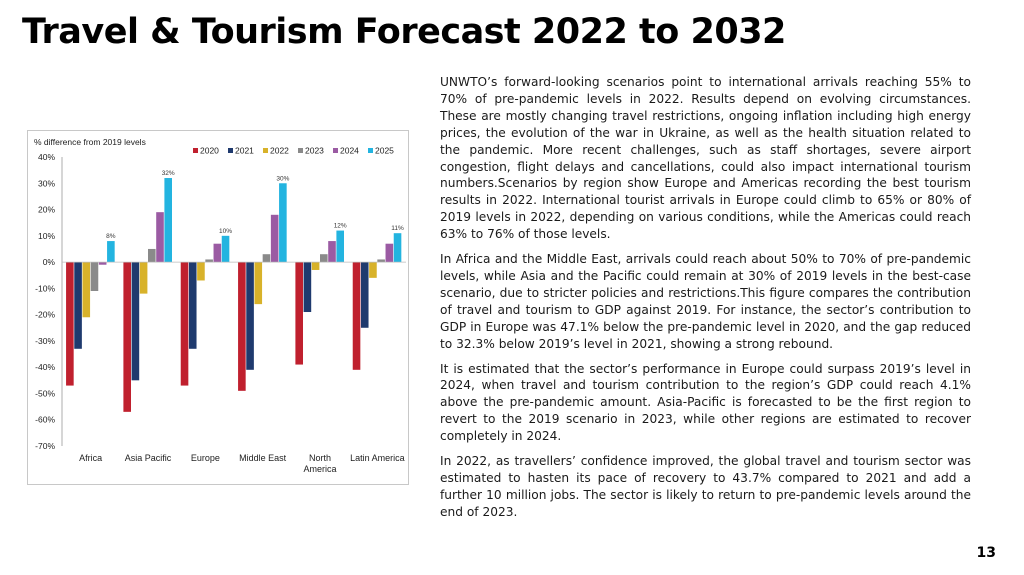 This screenshot has height=575, width=1024. What do you see at coordinates (70, 324) in the screenshot?
I see `bar-2020-africa` at bounding box center [70, 324].